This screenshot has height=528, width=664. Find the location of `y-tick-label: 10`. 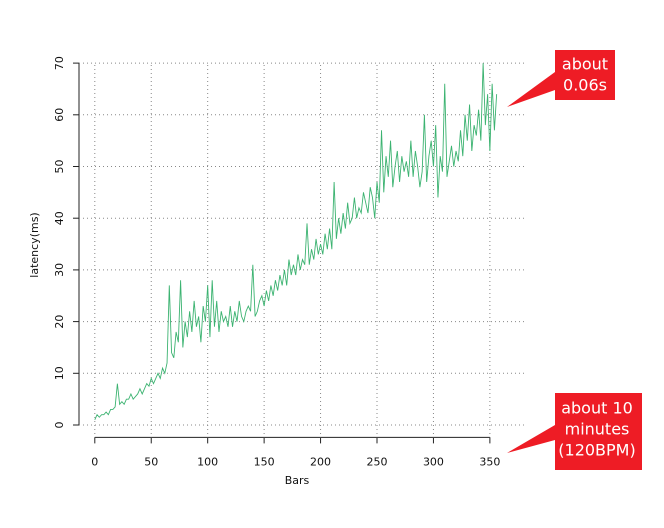

y-tick-label: 10 is located at coordinates (59, 373).